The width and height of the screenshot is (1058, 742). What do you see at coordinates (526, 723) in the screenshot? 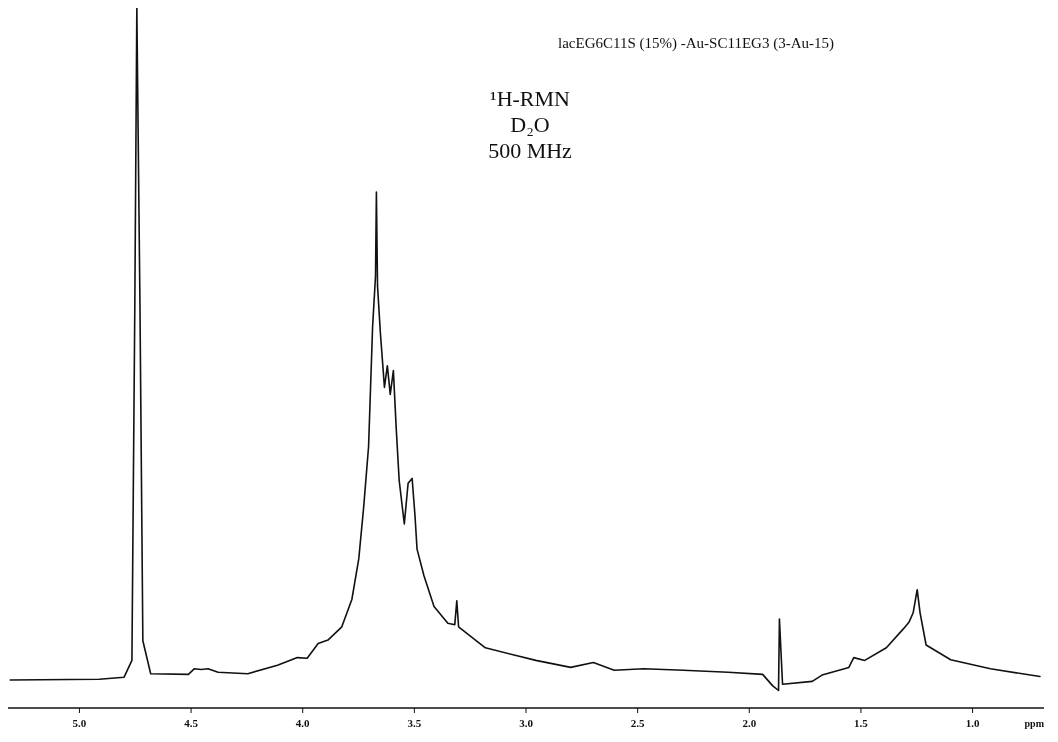
I see `x-tick-label: 3.0` at bounding box center [526, 723].